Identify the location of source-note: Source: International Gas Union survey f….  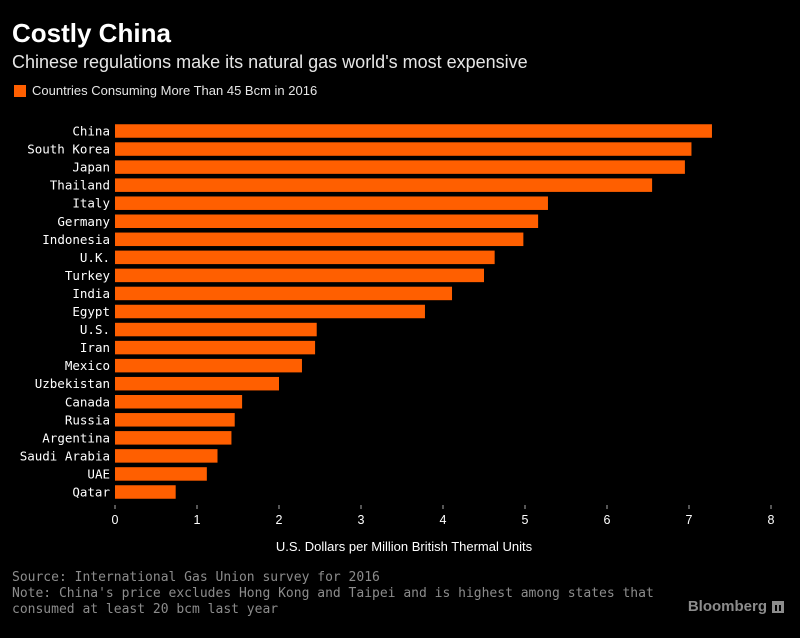
(196, 577).